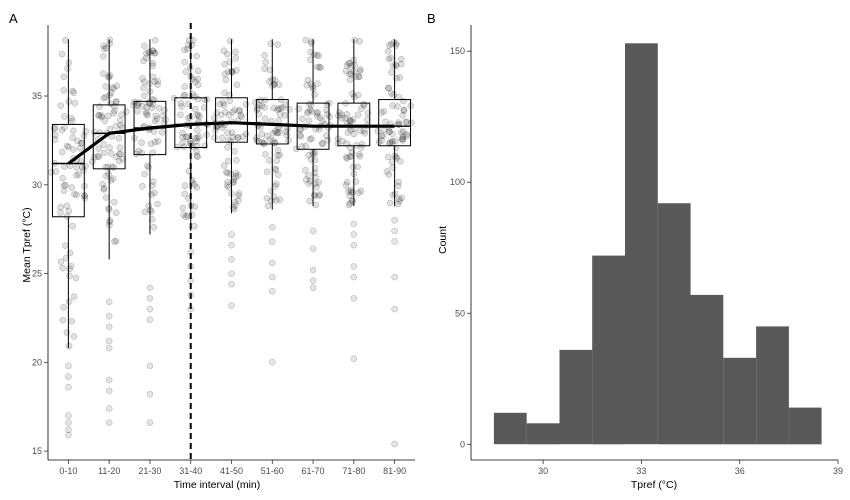  Describe the element at coordinates (443, 240) in the screenshot. I see `y-axis-title: Count` at that location.